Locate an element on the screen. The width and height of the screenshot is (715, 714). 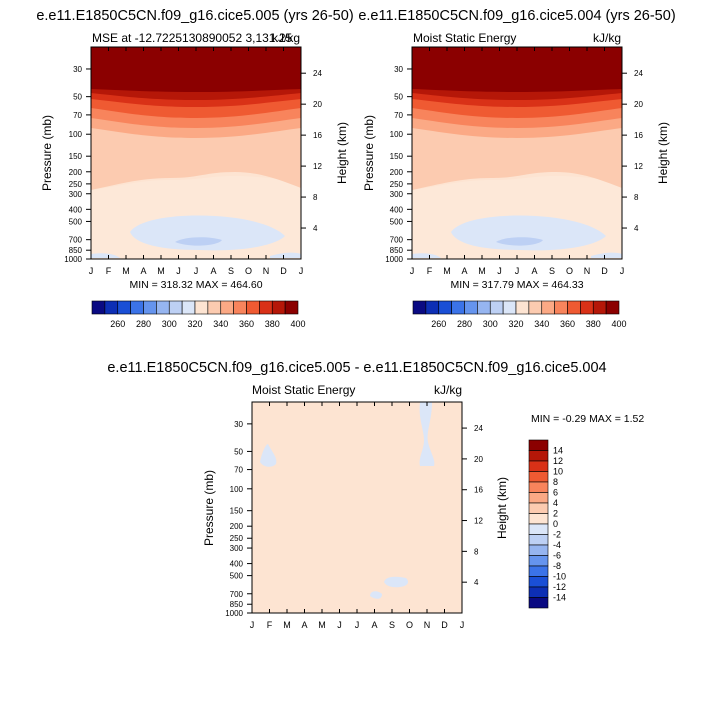
colorbar-label: 4 is located at coordinates (555, 503).